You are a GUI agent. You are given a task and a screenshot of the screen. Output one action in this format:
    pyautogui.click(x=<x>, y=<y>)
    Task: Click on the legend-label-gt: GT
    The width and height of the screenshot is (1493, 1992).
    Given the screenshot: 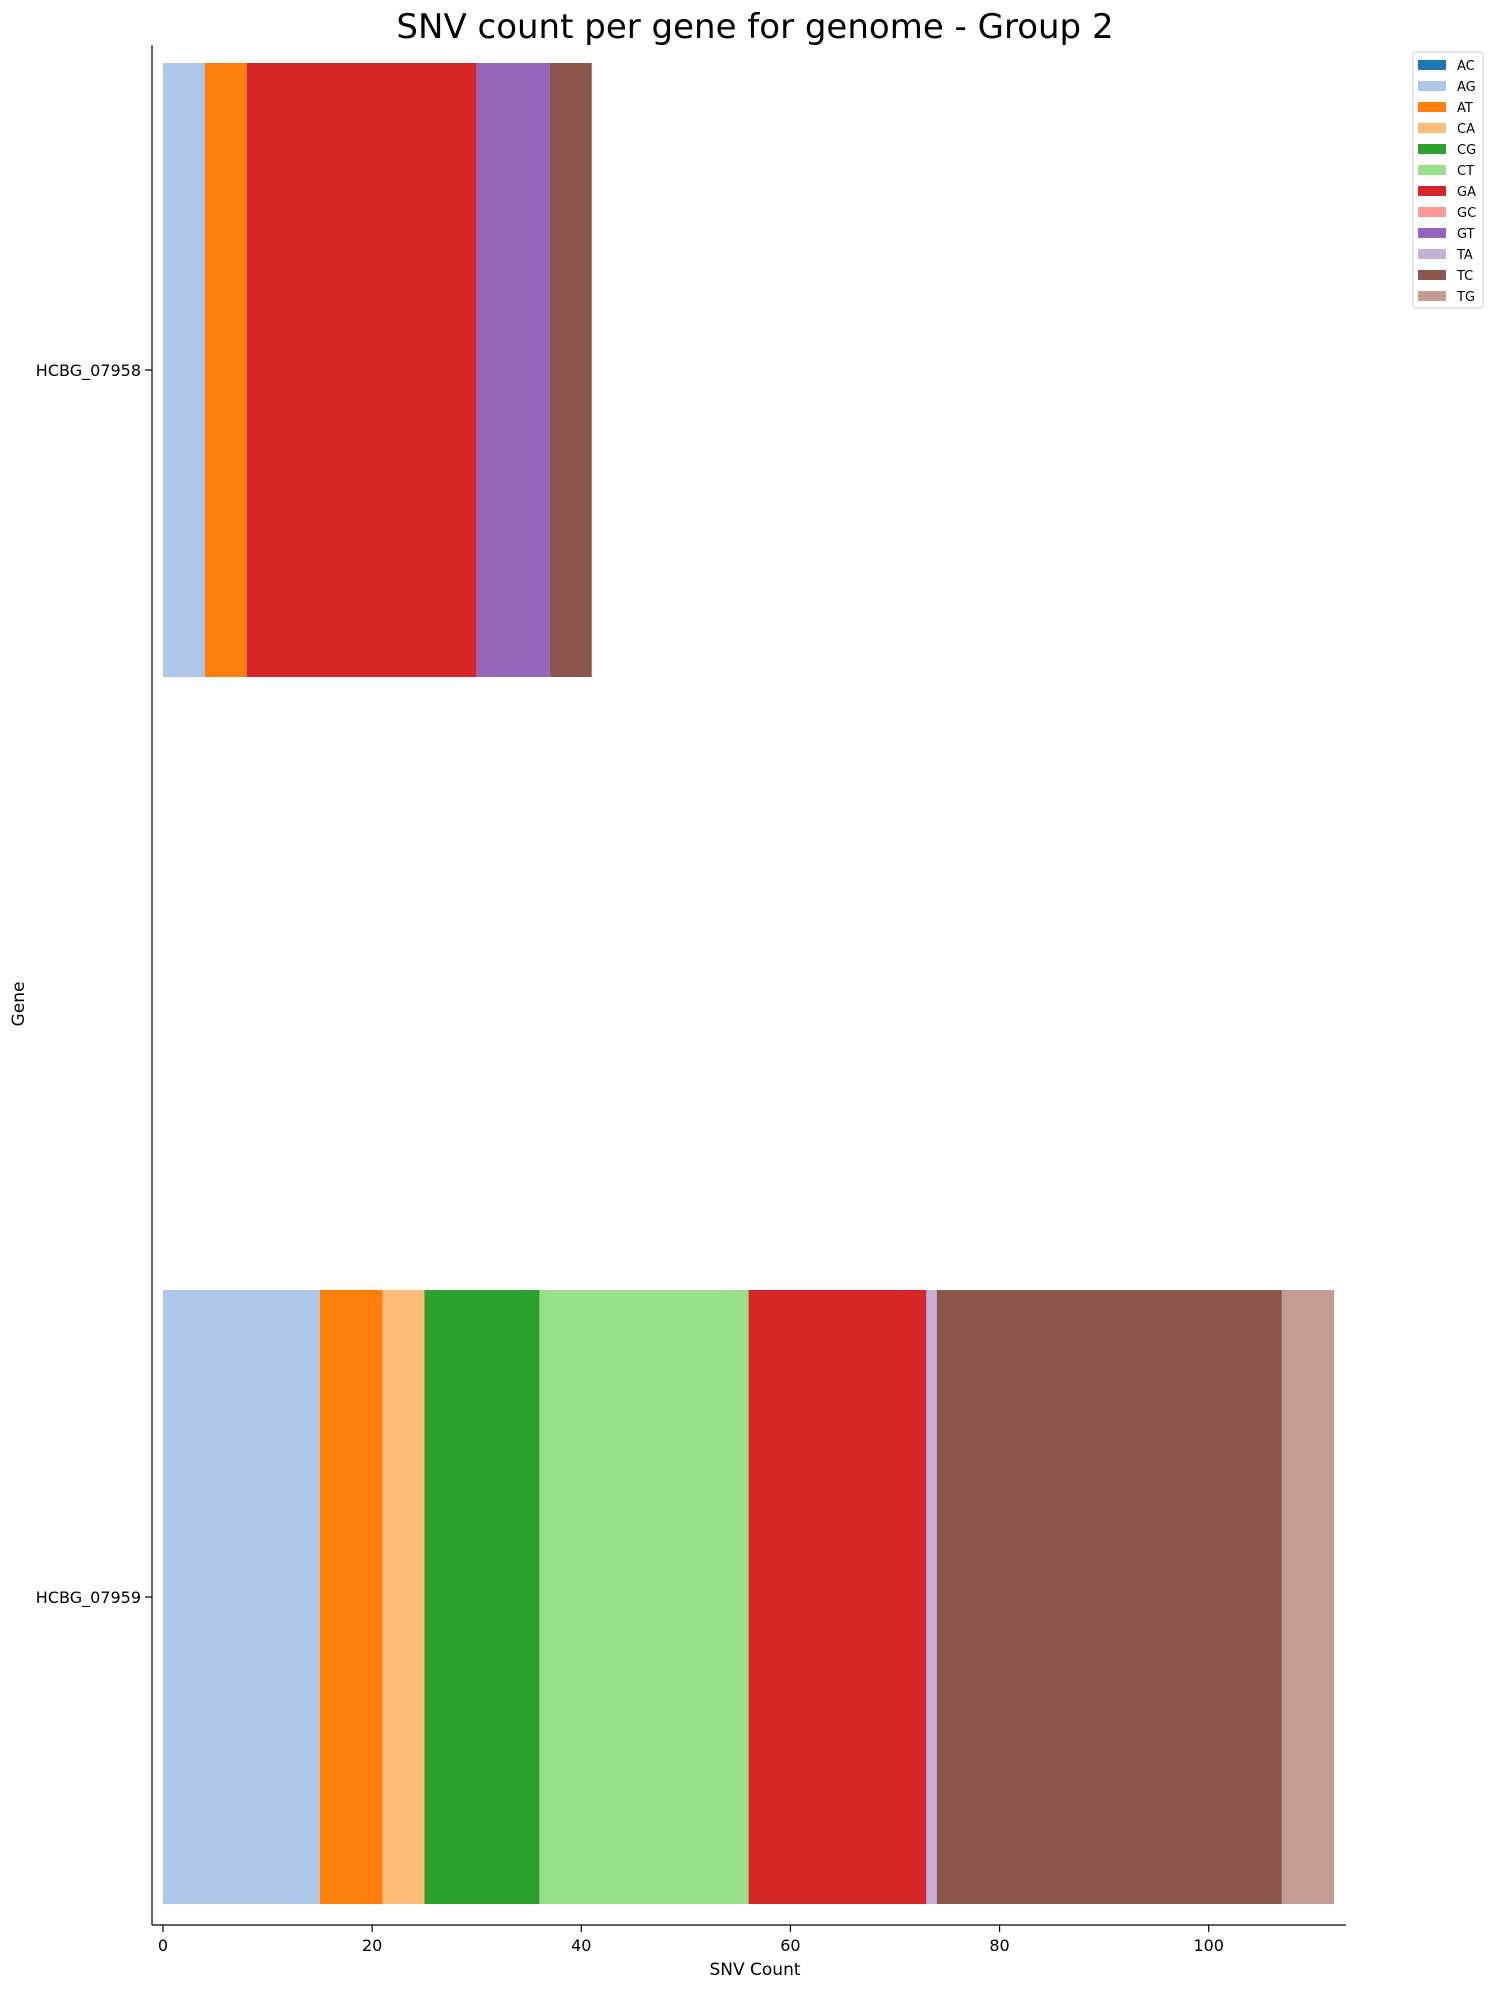 What is the action you would take?
    pyautogui.click(x=1466, y=234)
    